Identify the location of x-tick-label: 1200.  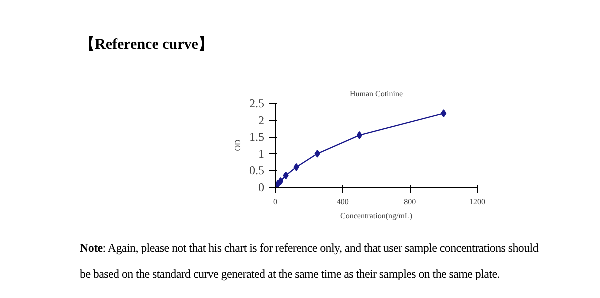
(478, 202).